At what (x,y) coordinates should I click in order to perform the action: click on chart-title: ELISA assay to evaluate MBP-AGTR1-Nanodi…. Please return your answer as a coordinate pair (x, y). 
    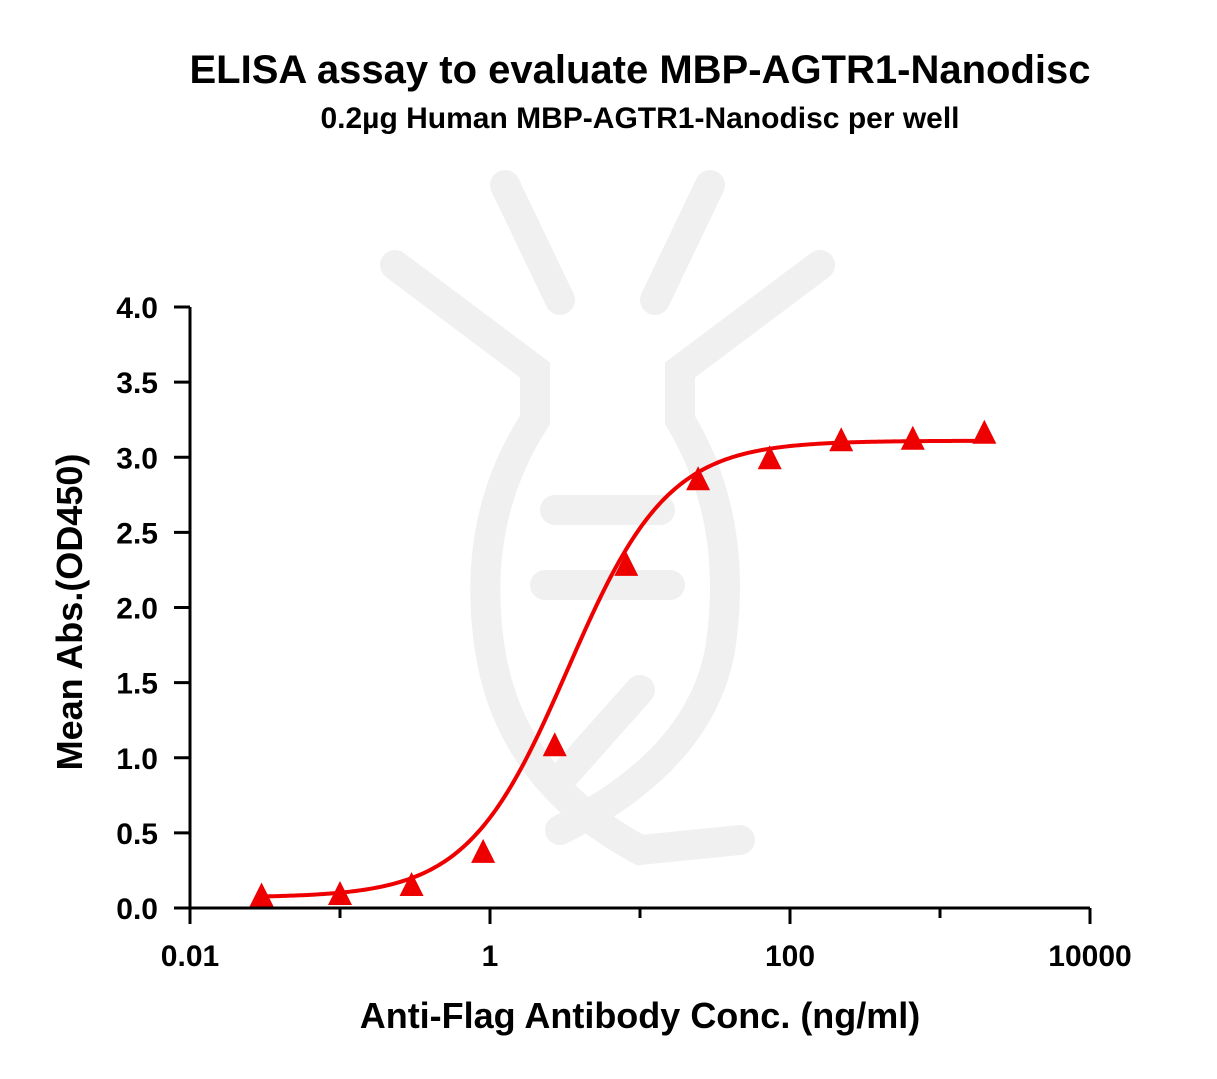
    Looking at the image, I should click on (640, 70).